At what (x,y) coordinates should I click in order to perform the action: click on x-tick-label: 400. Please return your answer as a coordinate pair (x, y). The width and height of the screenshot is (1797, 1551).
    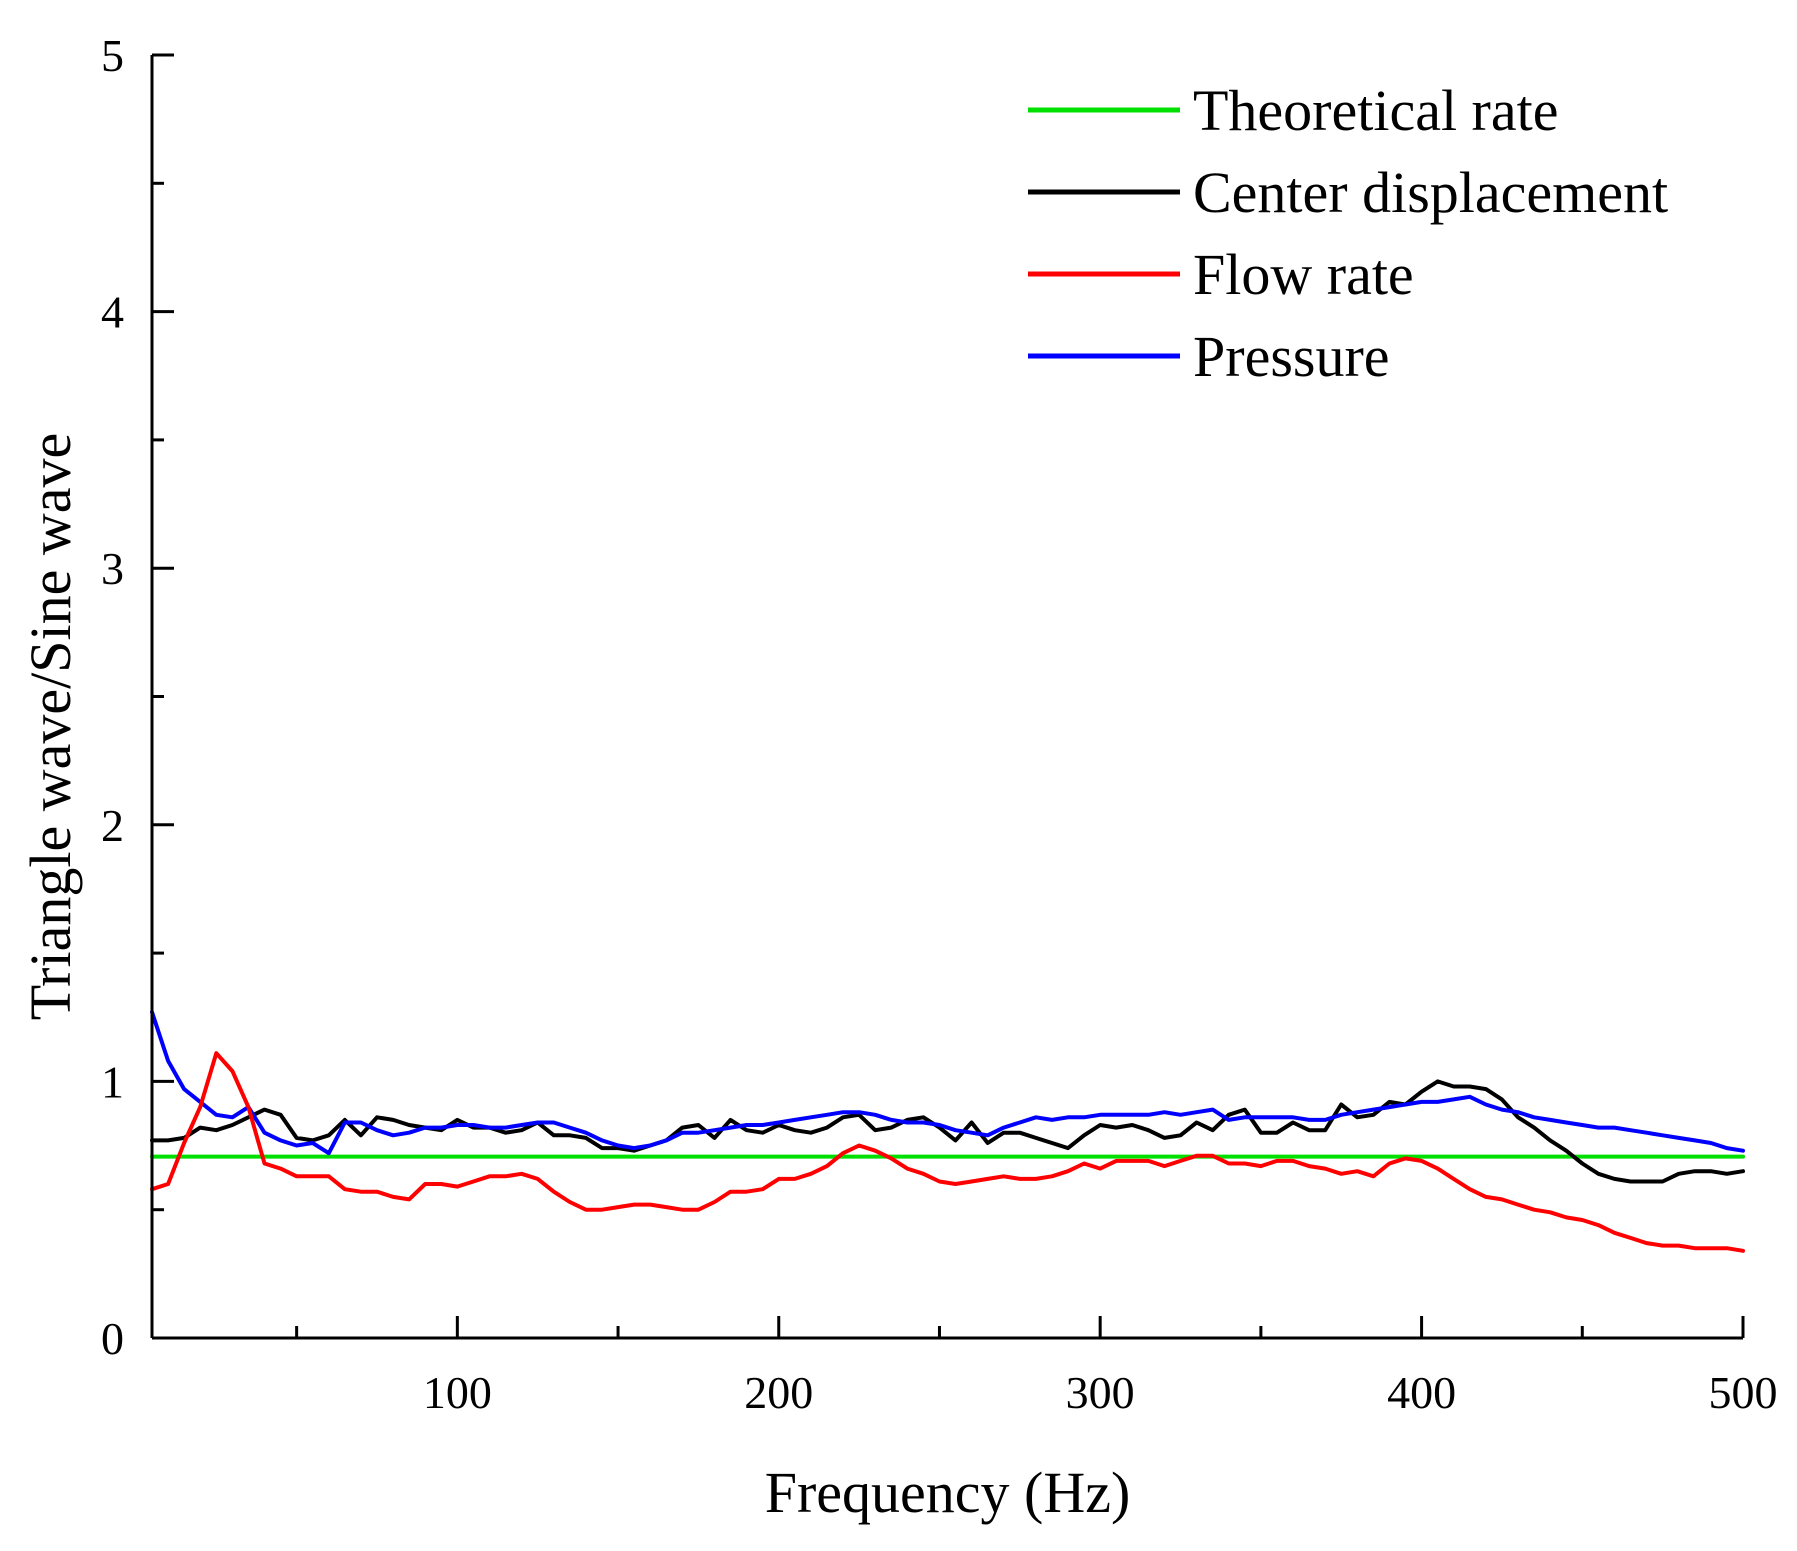
    Looking at the image, I should click on (1421, 1392).